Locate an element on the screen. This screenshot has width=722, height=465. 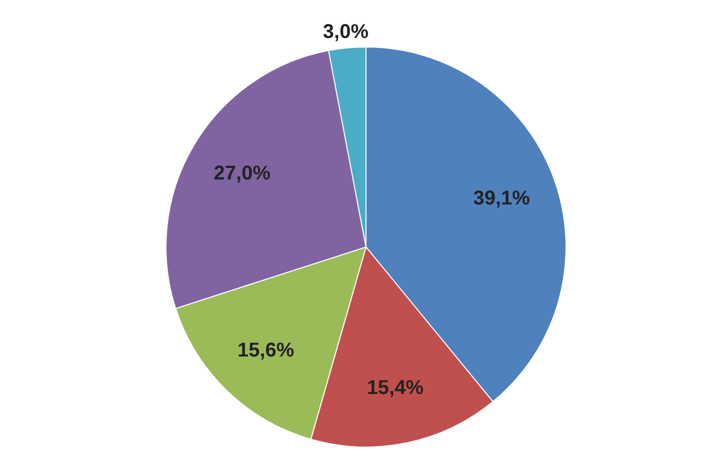
data-label: 15,4% is located at coordinates (395, 388).